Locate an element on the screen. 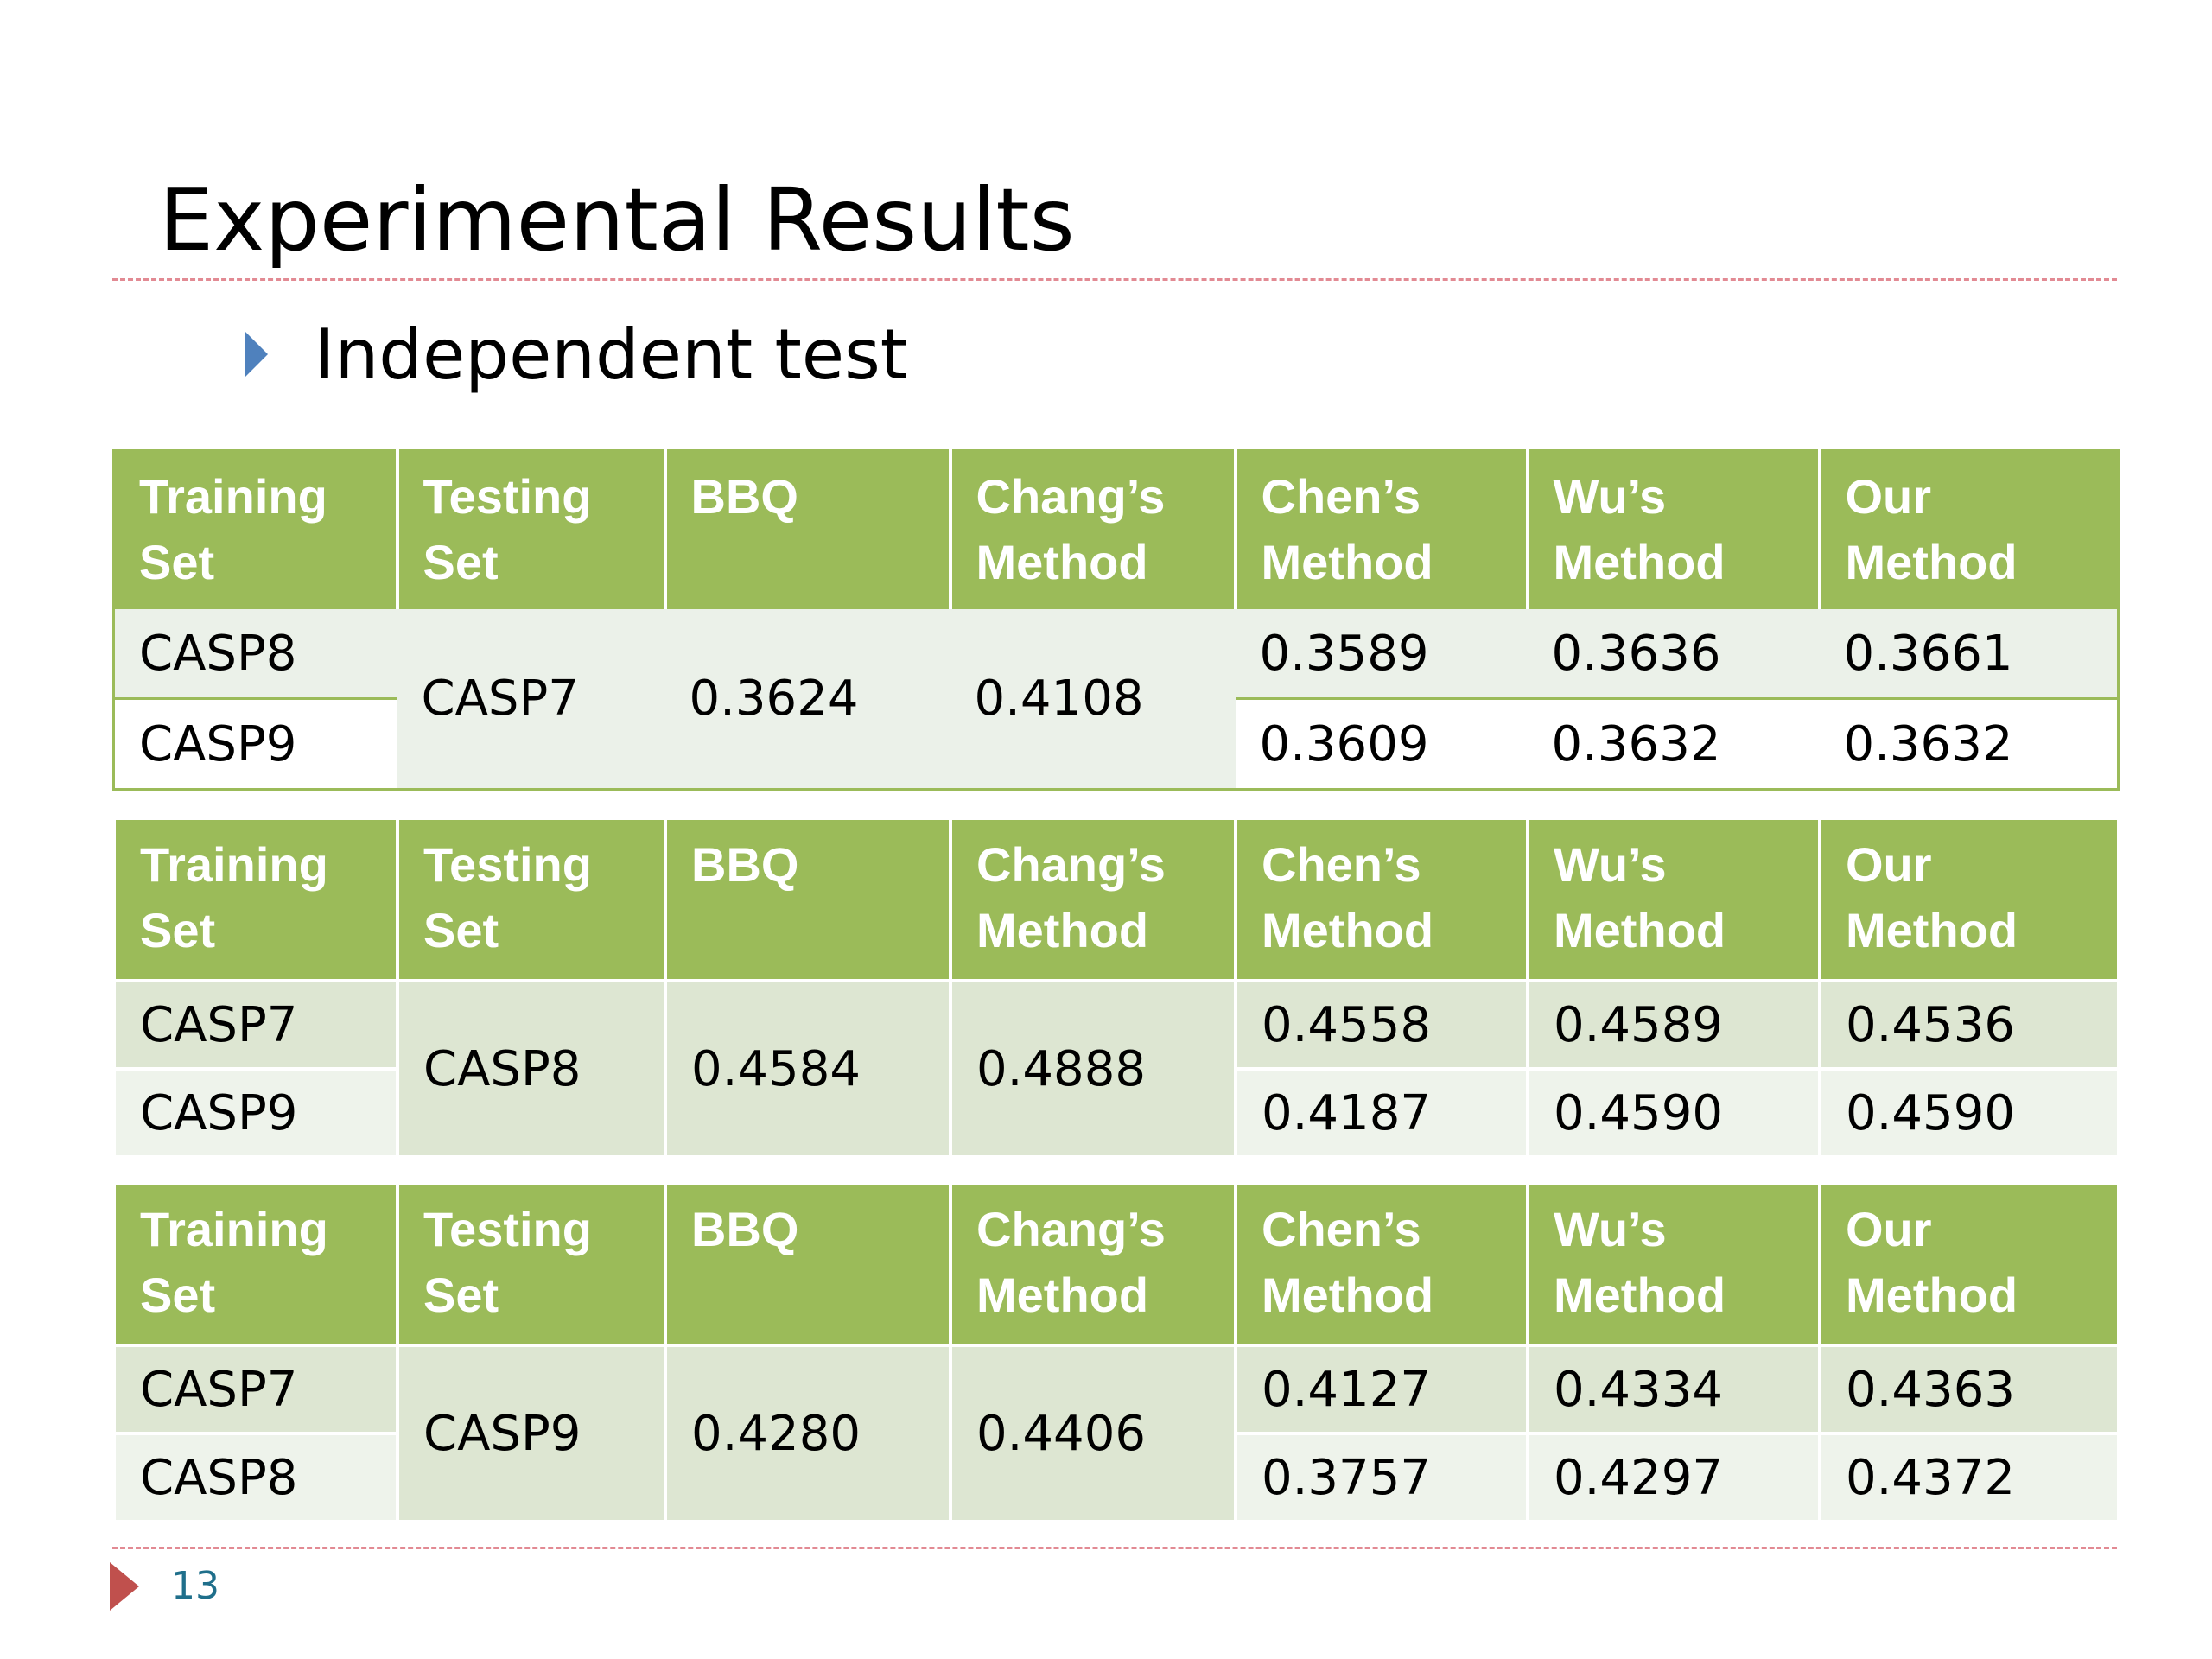  cell-bbq: 0.4584 is located at coordinates (808, 1069).